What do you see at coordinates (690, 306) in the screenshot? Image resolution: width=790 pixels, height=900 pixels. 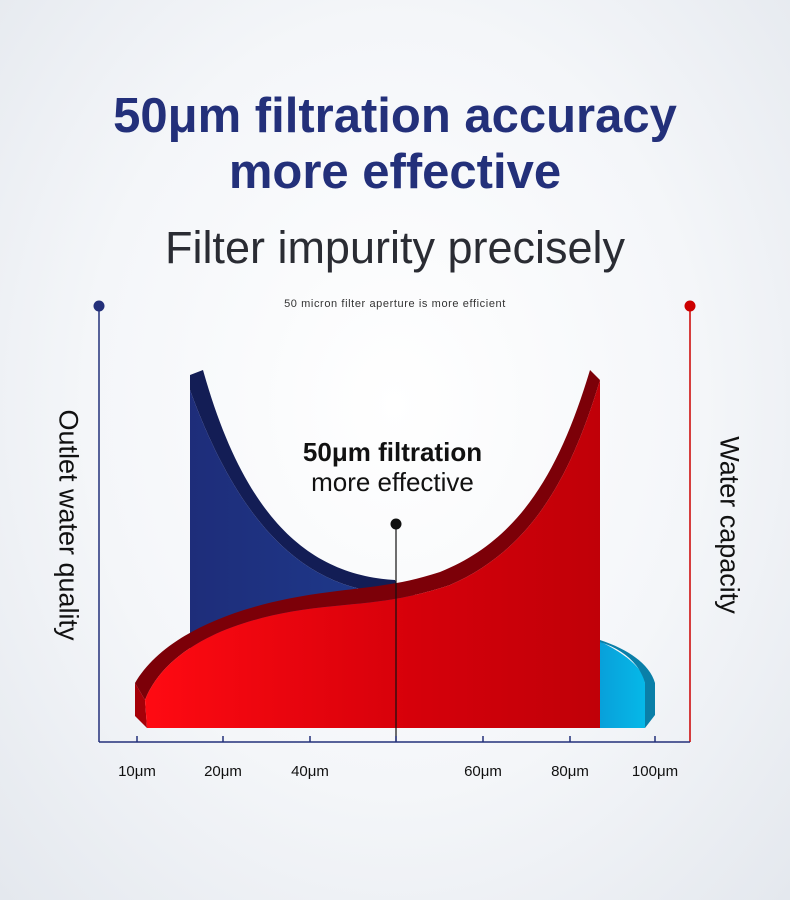 I see `right-axis-marker` at bounding box center [690, 306].